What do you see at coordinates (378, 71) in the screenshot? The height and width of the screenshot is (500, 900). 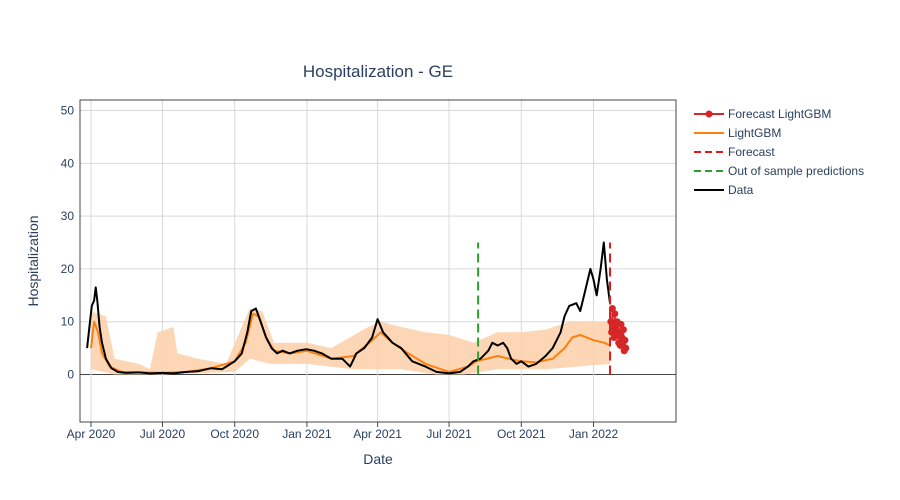 I see `chart-title: Hospitalization - GE` at bounding box center [378, 71].